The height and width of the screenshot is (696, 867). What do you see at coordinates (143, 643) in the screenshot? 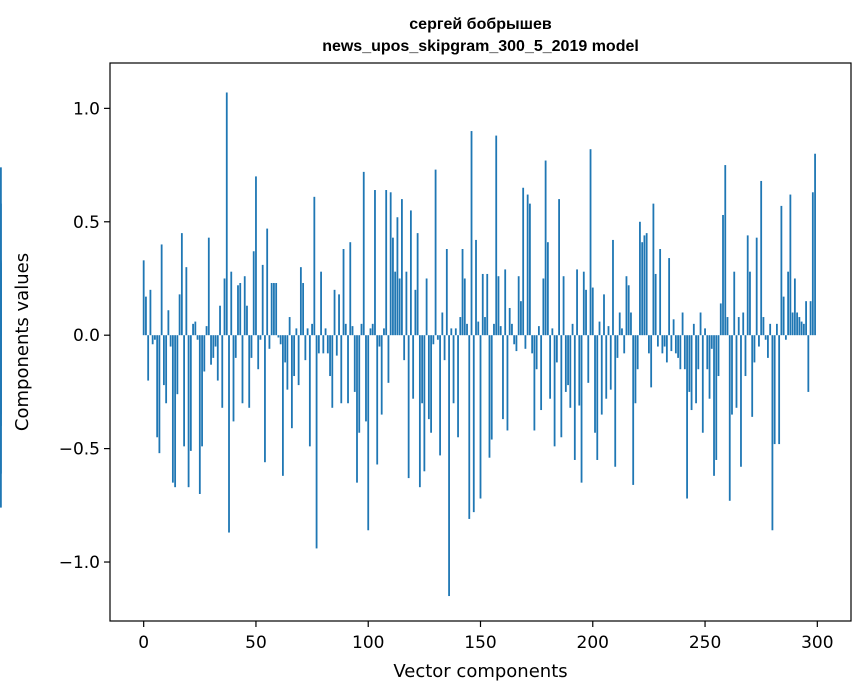
I see `x-tick-label: 0` at bounding box center [143, 643].